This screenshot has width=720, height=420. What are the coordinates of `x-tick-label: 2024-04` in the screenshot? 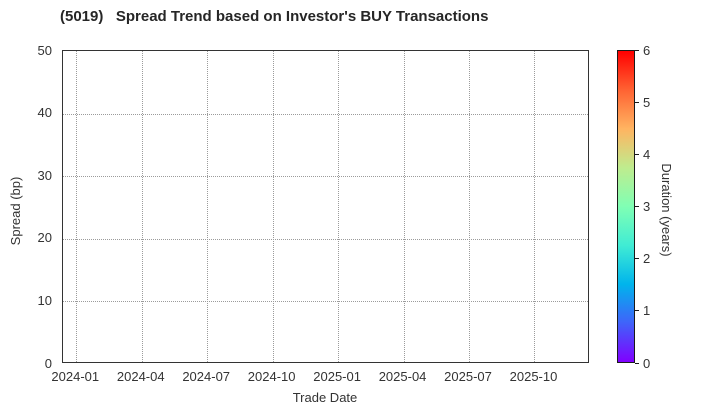 It's located at (140, 376).